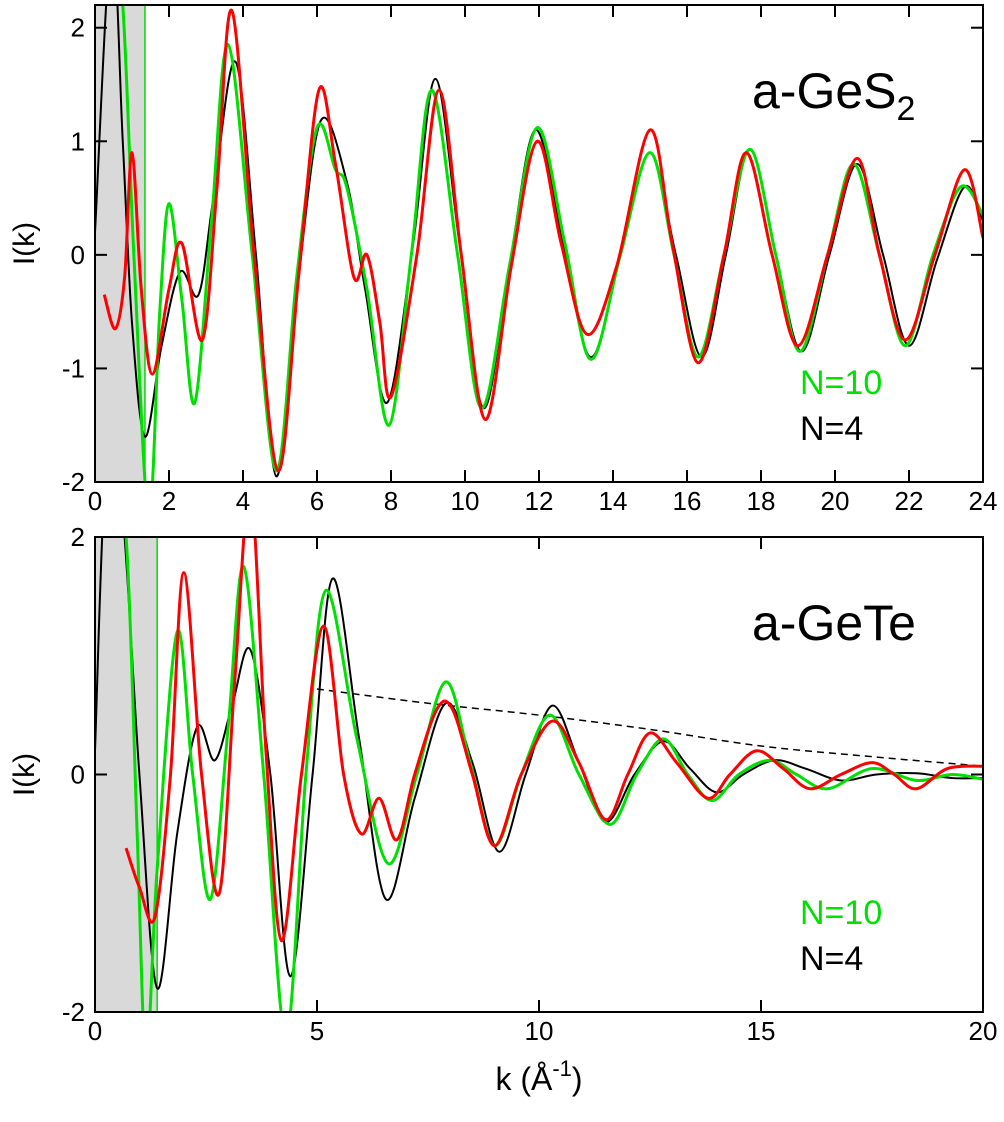 Image resolution: width=1004 pixels, height=1122 pixels. I want to click on y-tick-label: 1, so click(78, 141).